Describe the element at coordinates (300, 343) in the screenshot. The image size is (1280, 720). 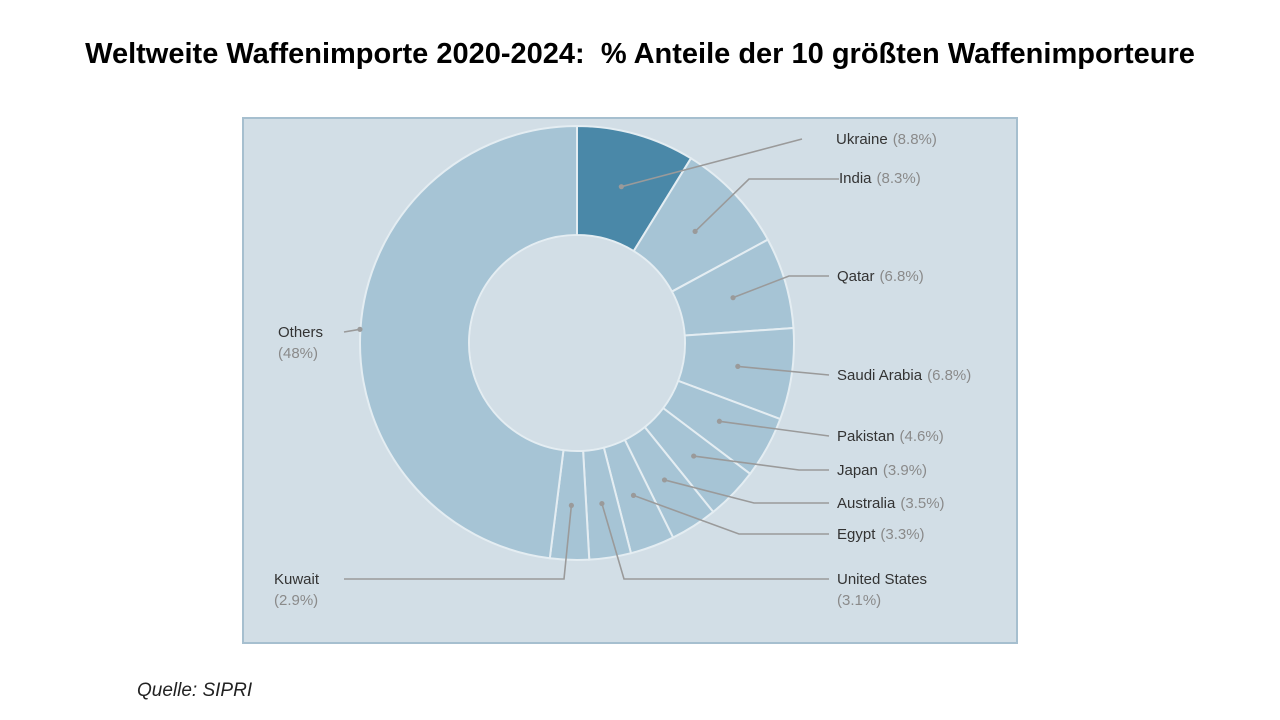
I see `label-others: Others (48%)` at that location.